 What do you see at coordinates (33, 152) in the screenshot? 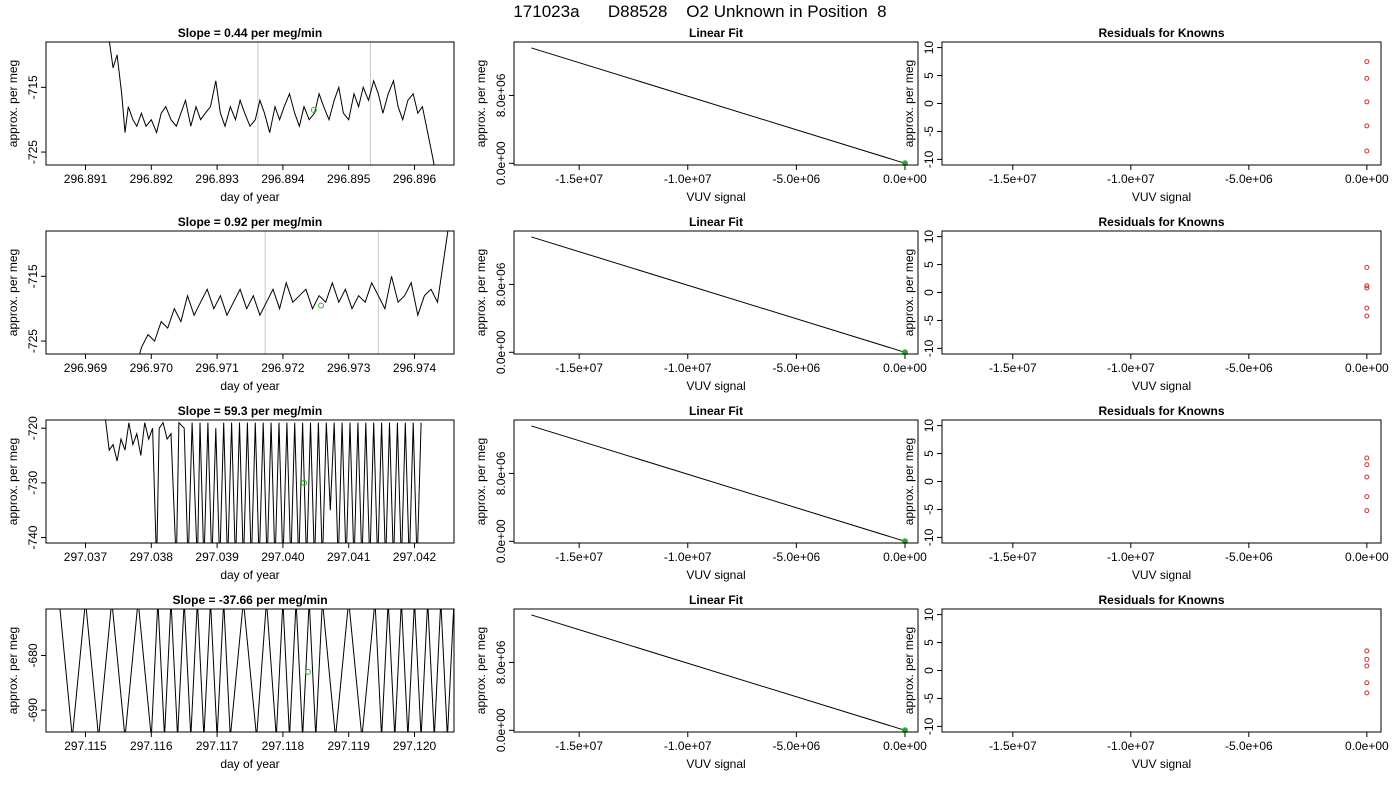
I see `y-tick-label: -725` at bounding box center [33, 152].